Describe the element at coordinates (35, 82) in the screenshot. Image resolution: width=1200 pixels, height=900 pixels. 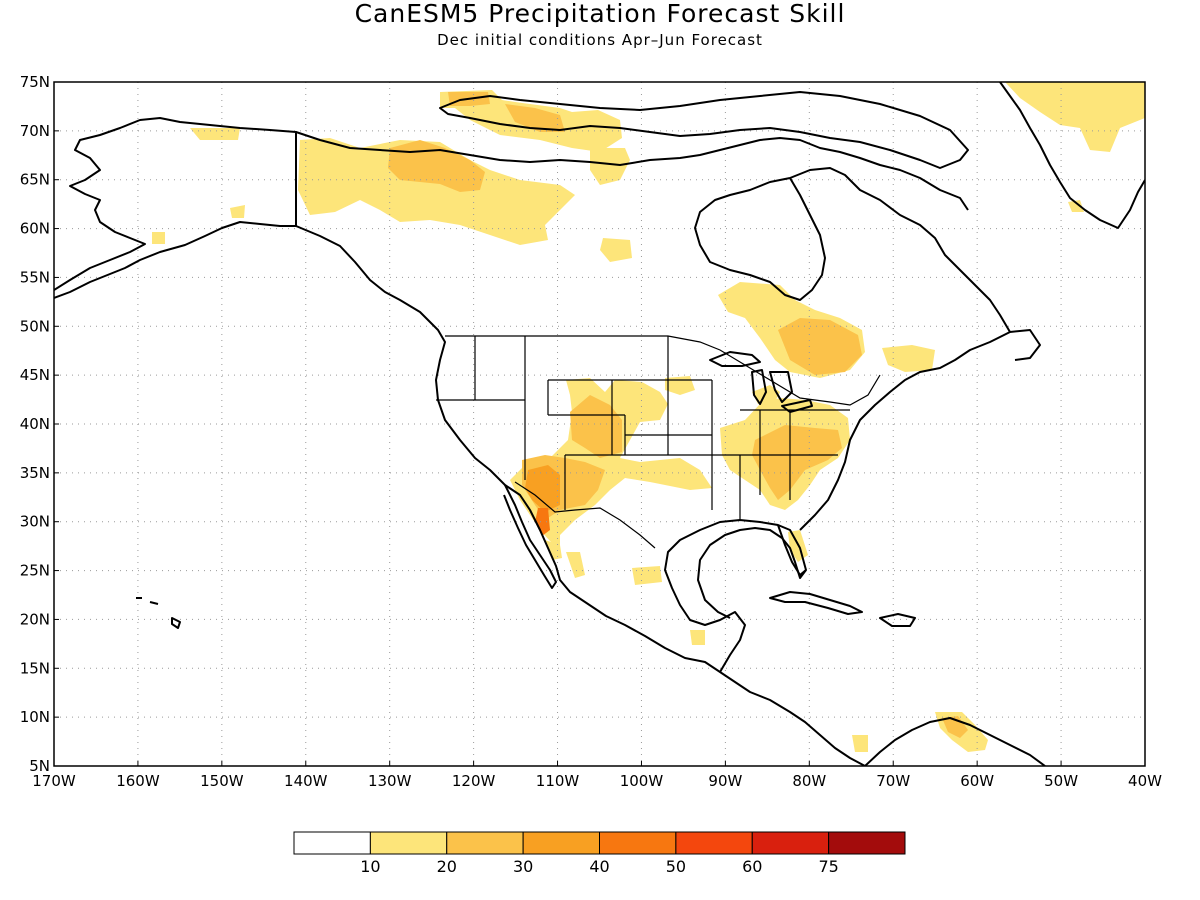
I see `latitude-tick-label: 75N` at that location.